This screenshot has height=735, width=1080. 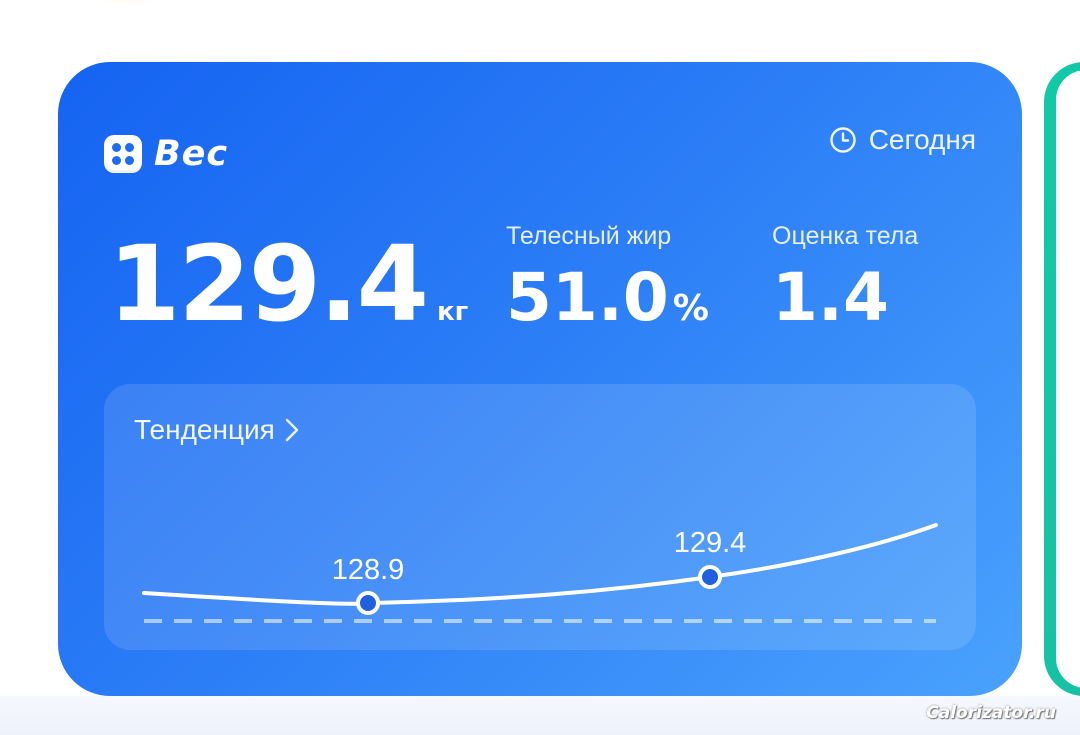 I want to click on body-score-metric: Оценка тела 1.4, so click(x=845, y=276).